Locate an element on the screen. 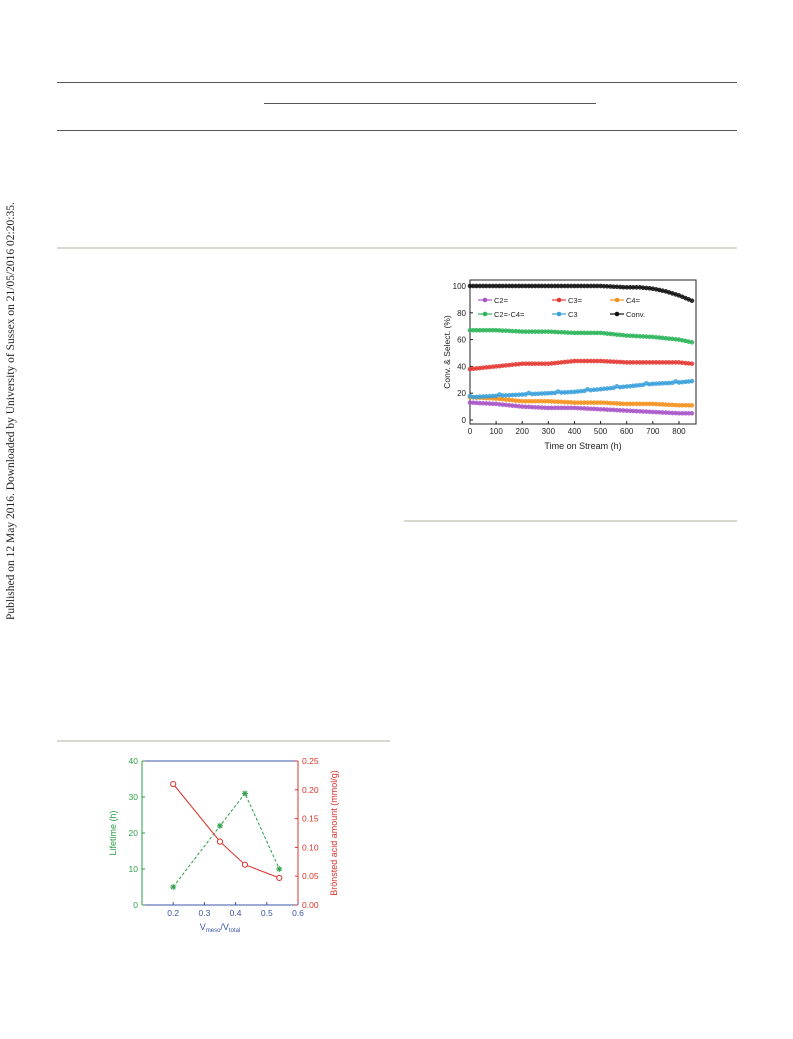  chart2-xlabel-v: V is located at coordinates (203, 927).